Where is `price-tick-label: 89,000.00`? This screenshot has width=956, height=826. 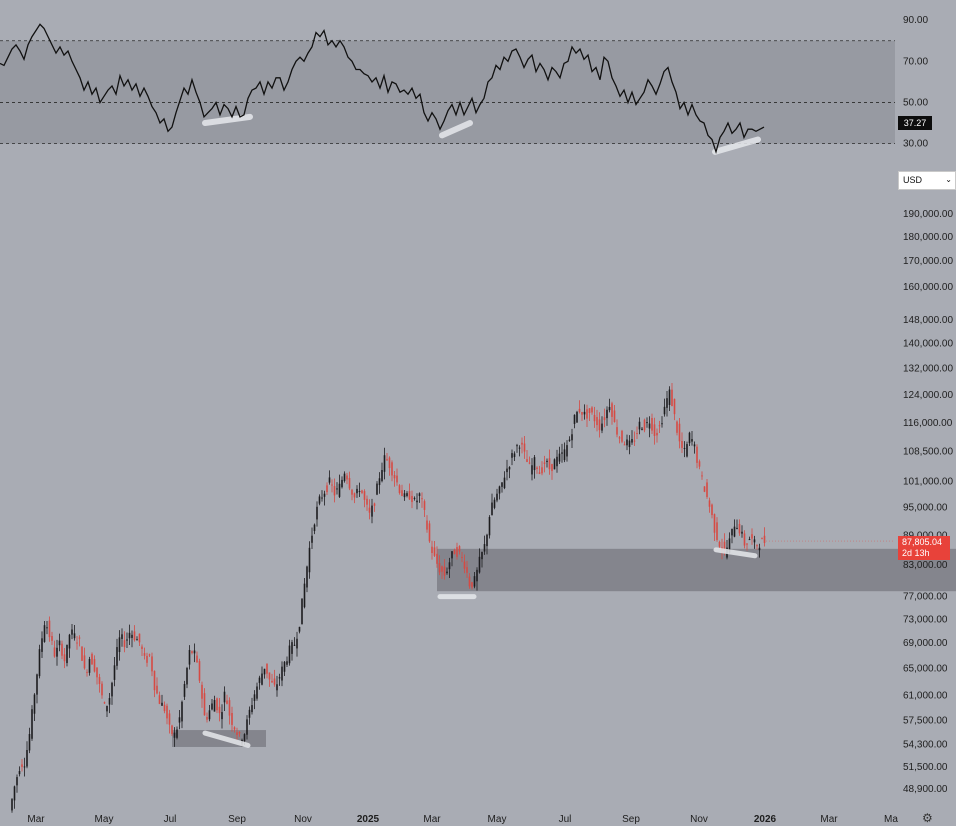 price-tick-label: 89,000.00 is located at coordinates (925, 535).